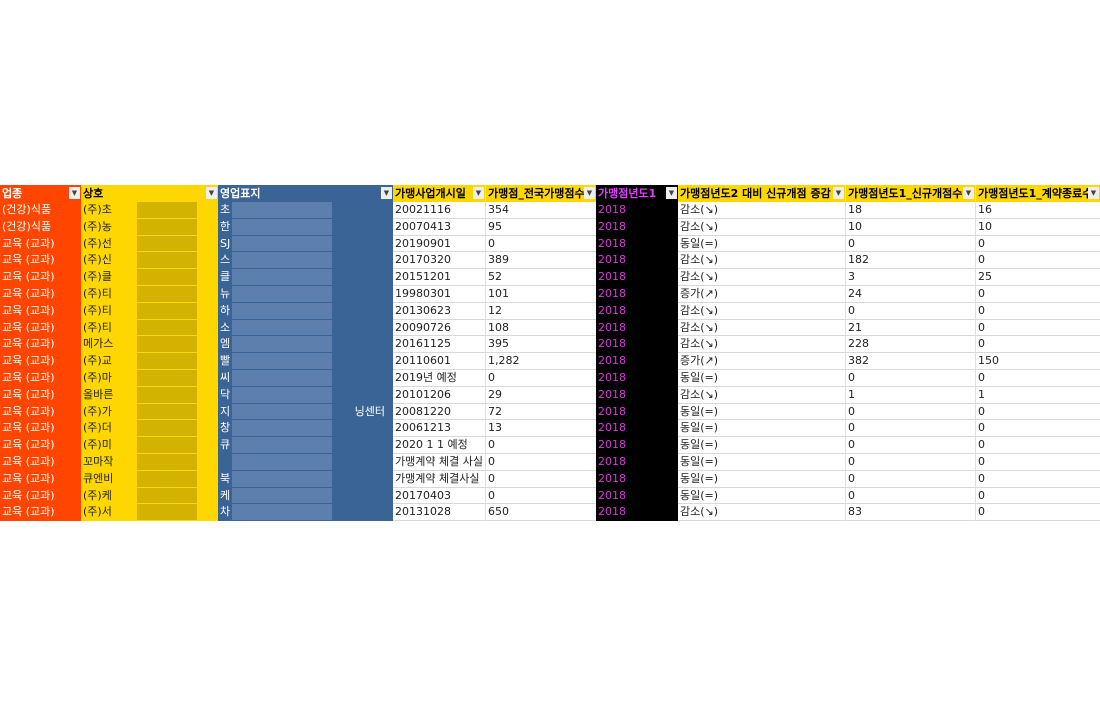 The image size is (1100, 705). Describe the element at coordinates (439, 244) in the screenshot. I see `cell-start-date: 20190901` at that location.